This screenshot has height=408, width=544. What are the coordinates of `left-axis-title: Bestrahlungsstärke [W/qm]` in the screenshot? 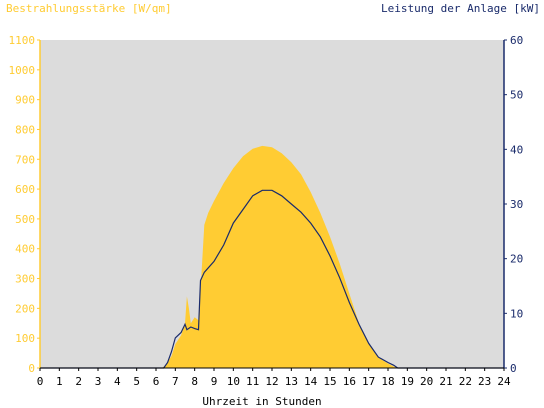 It's located at (89, 8).